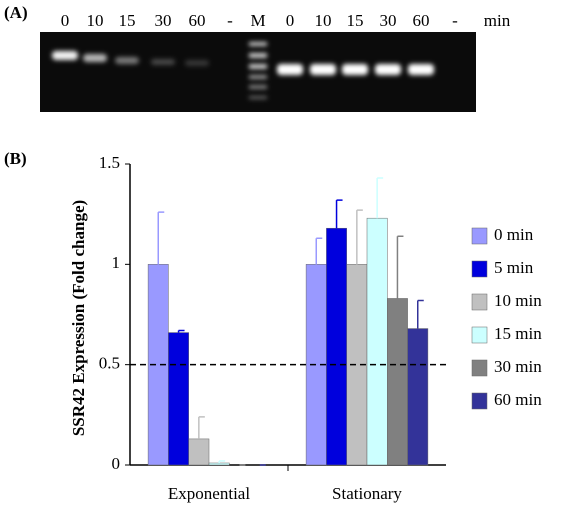  Describe the element at coordinates (243, 70) in the screenshot. I see `gel-bands` at that location.